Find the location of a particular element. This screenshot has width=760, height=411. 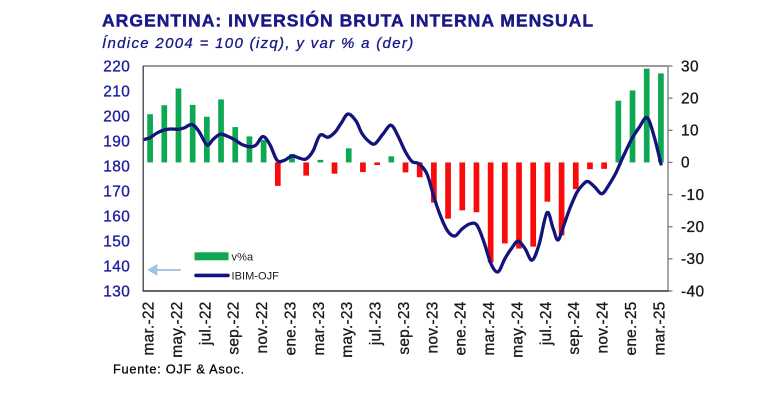

svg-text: 0 is located at coordinates (685, 163).